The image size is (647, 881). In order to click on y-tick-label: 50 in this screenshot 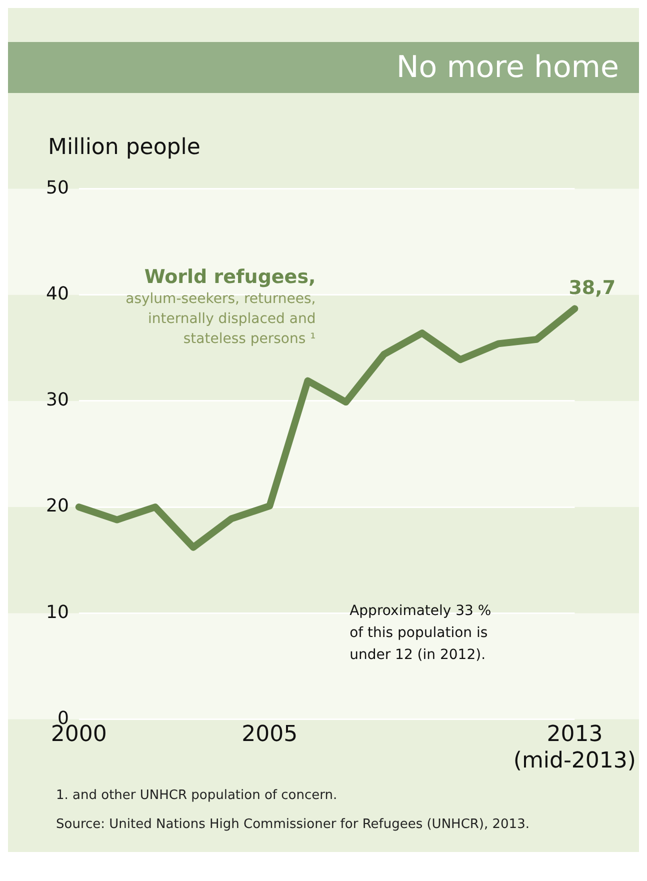, I will do `click(57, 187)`.